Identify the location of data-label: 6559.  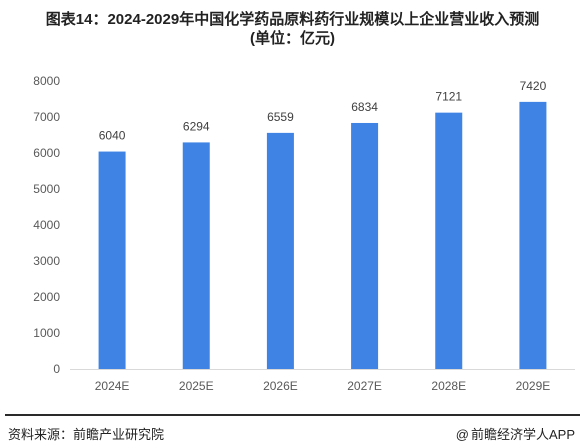
(280, 117).